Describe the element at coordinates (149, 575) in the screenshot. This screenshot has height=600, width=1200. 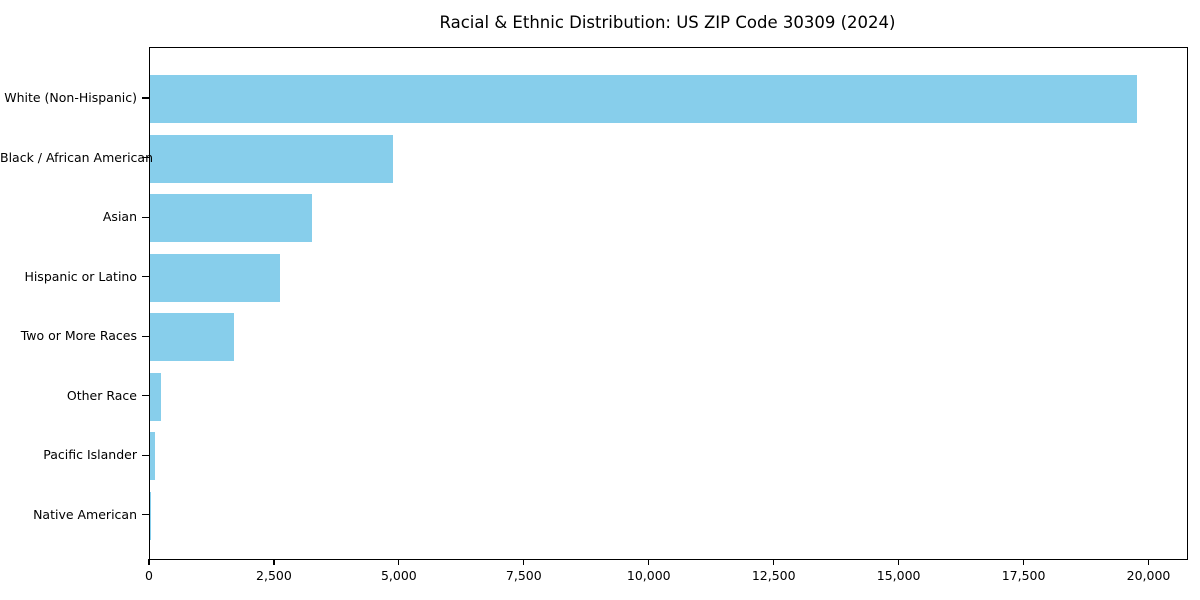
I see `x-tick-label: 0` at that location.